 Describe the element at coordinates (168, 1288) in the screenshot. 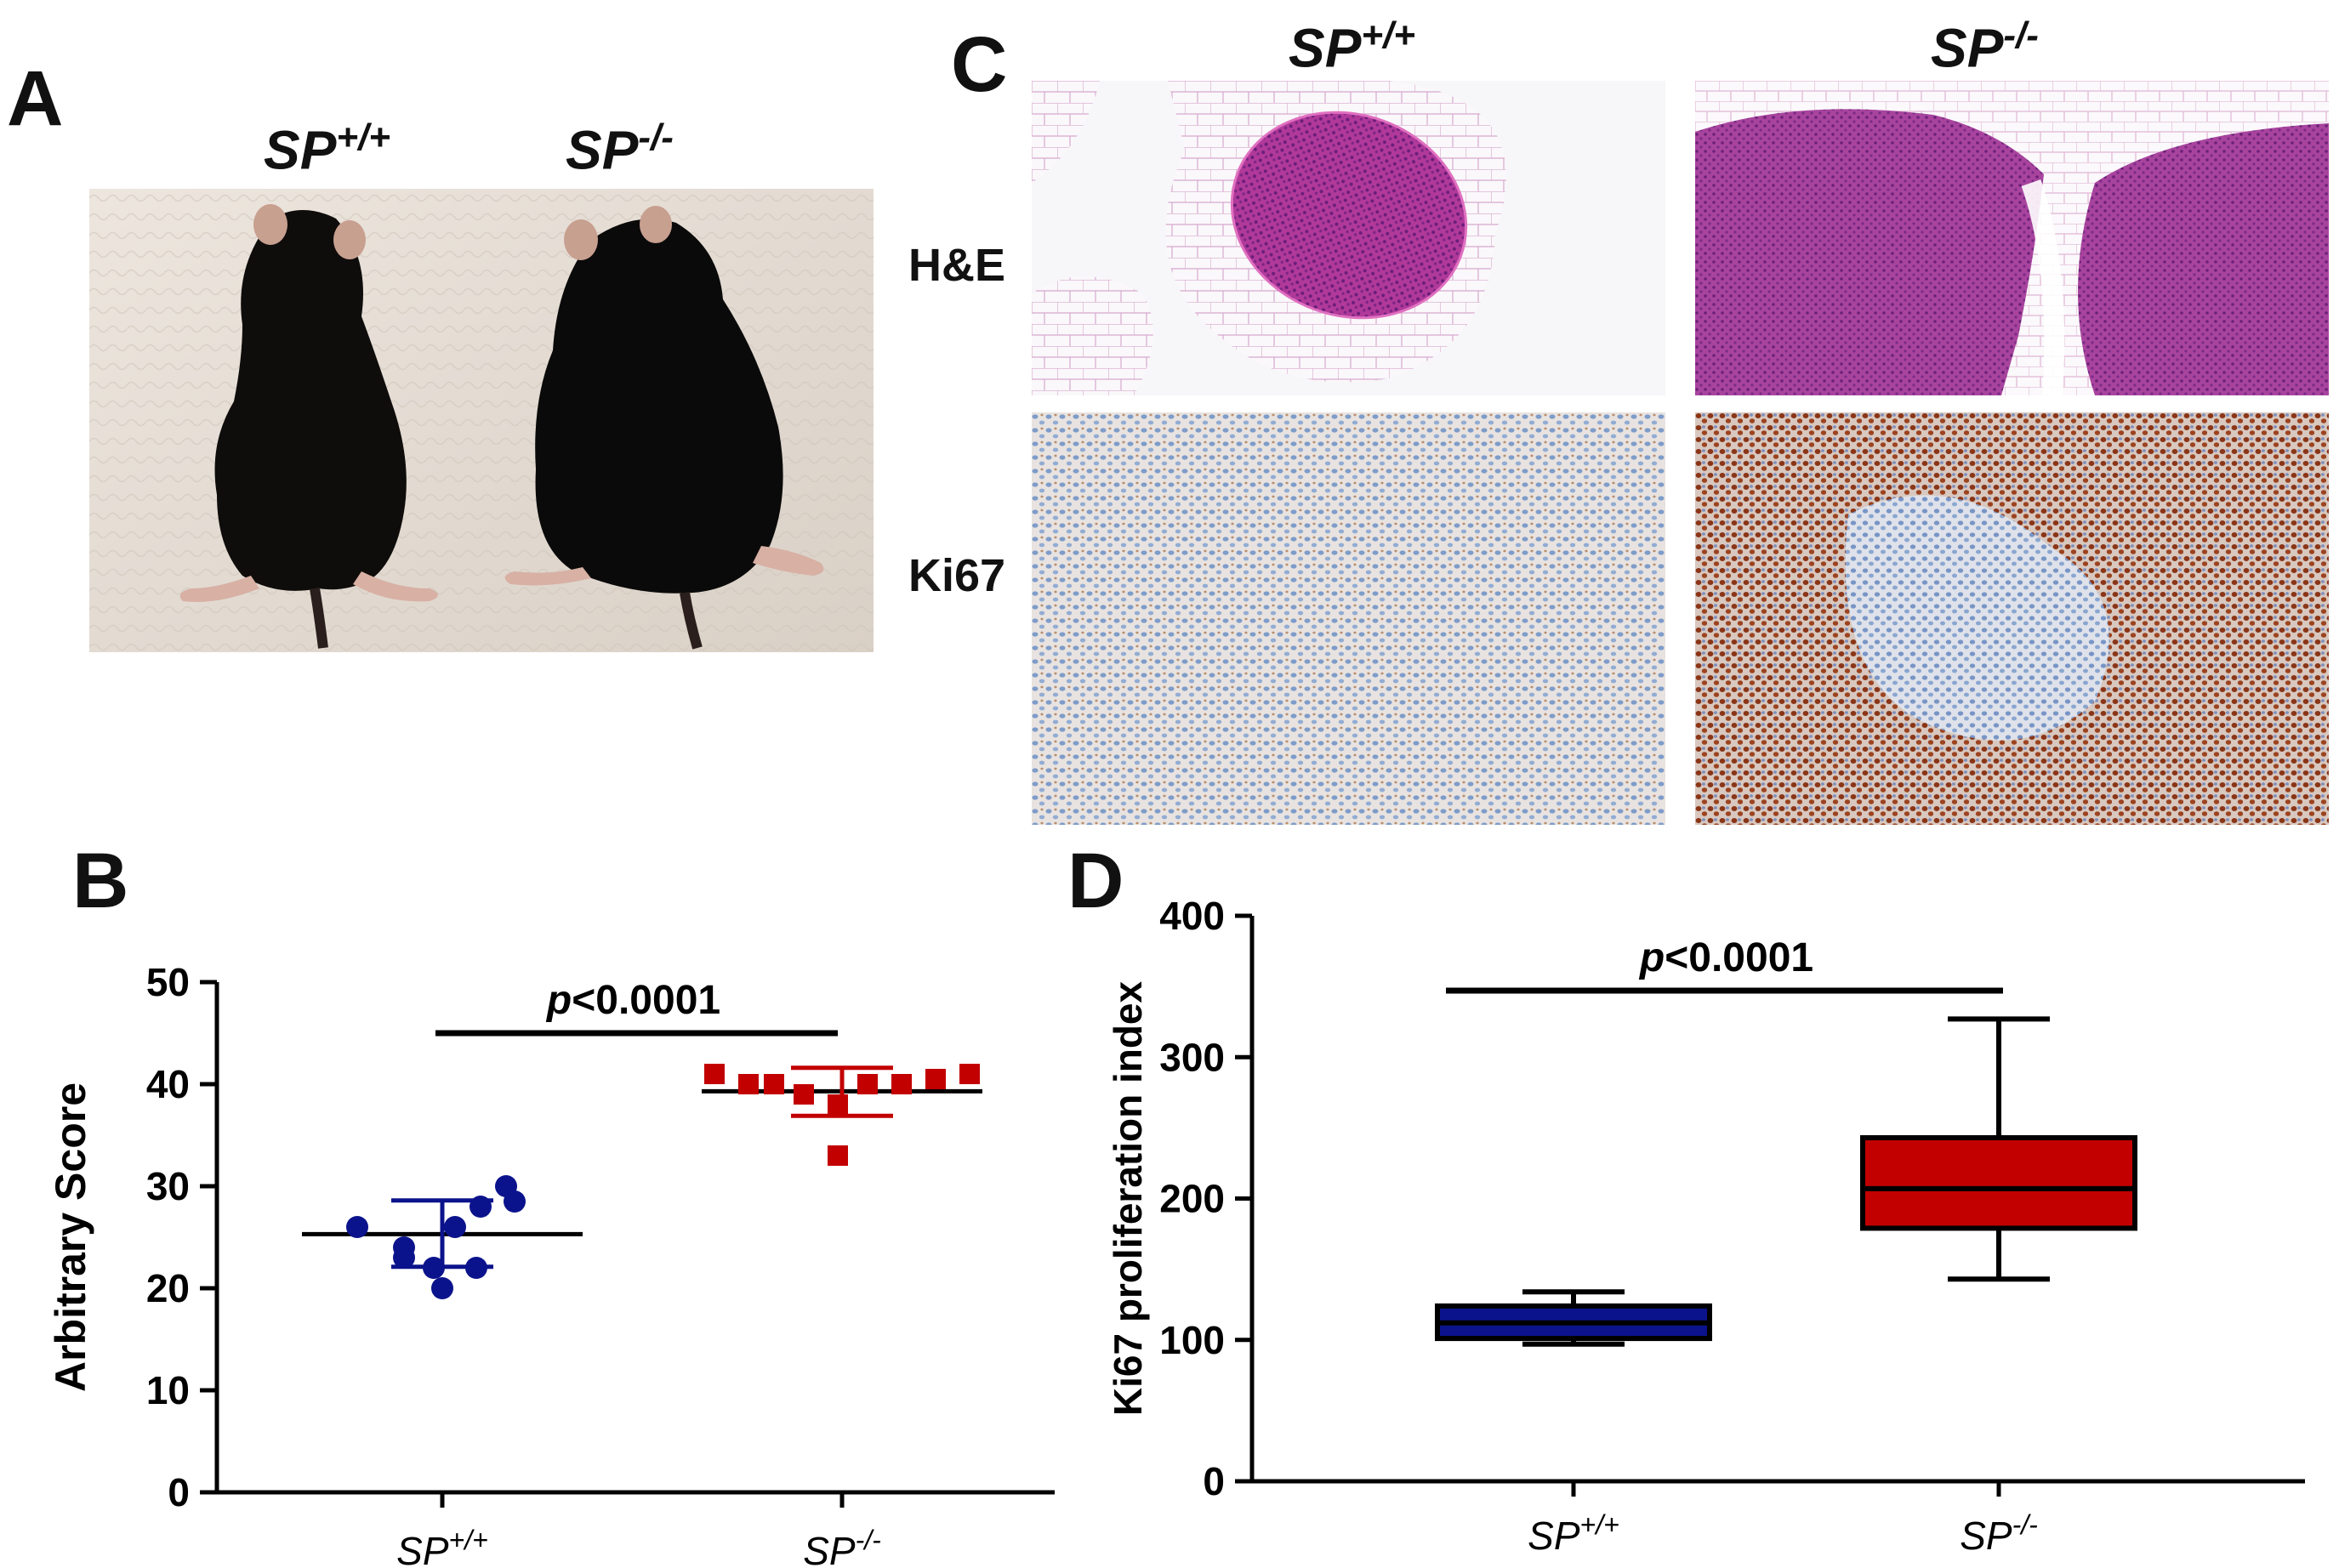

I see `y-tick-label: 20` at that location.